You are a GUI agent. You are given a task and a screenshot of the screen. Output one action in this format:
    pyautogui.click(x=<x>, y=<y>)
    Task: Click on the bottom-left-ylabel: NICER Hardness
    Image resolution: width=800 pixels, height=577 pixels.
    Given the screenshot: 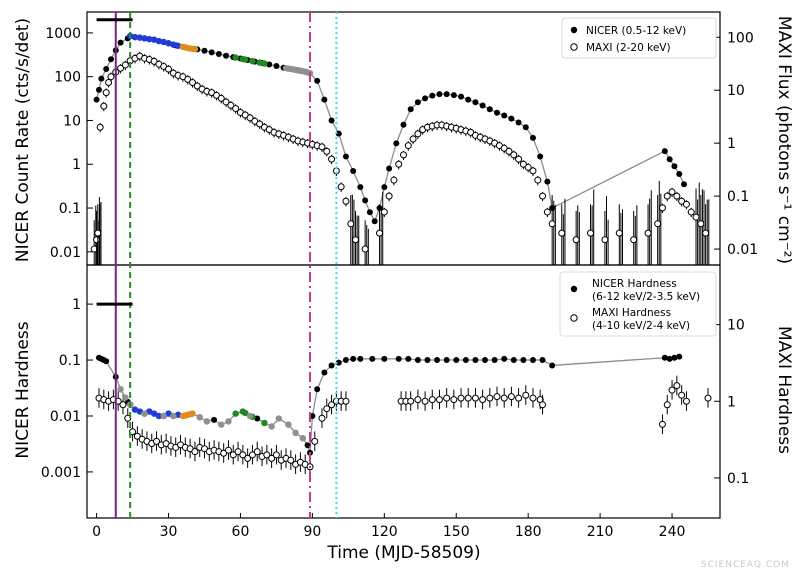 What is the action you would take?
    pyautogui.click(x=23, y=389)
    